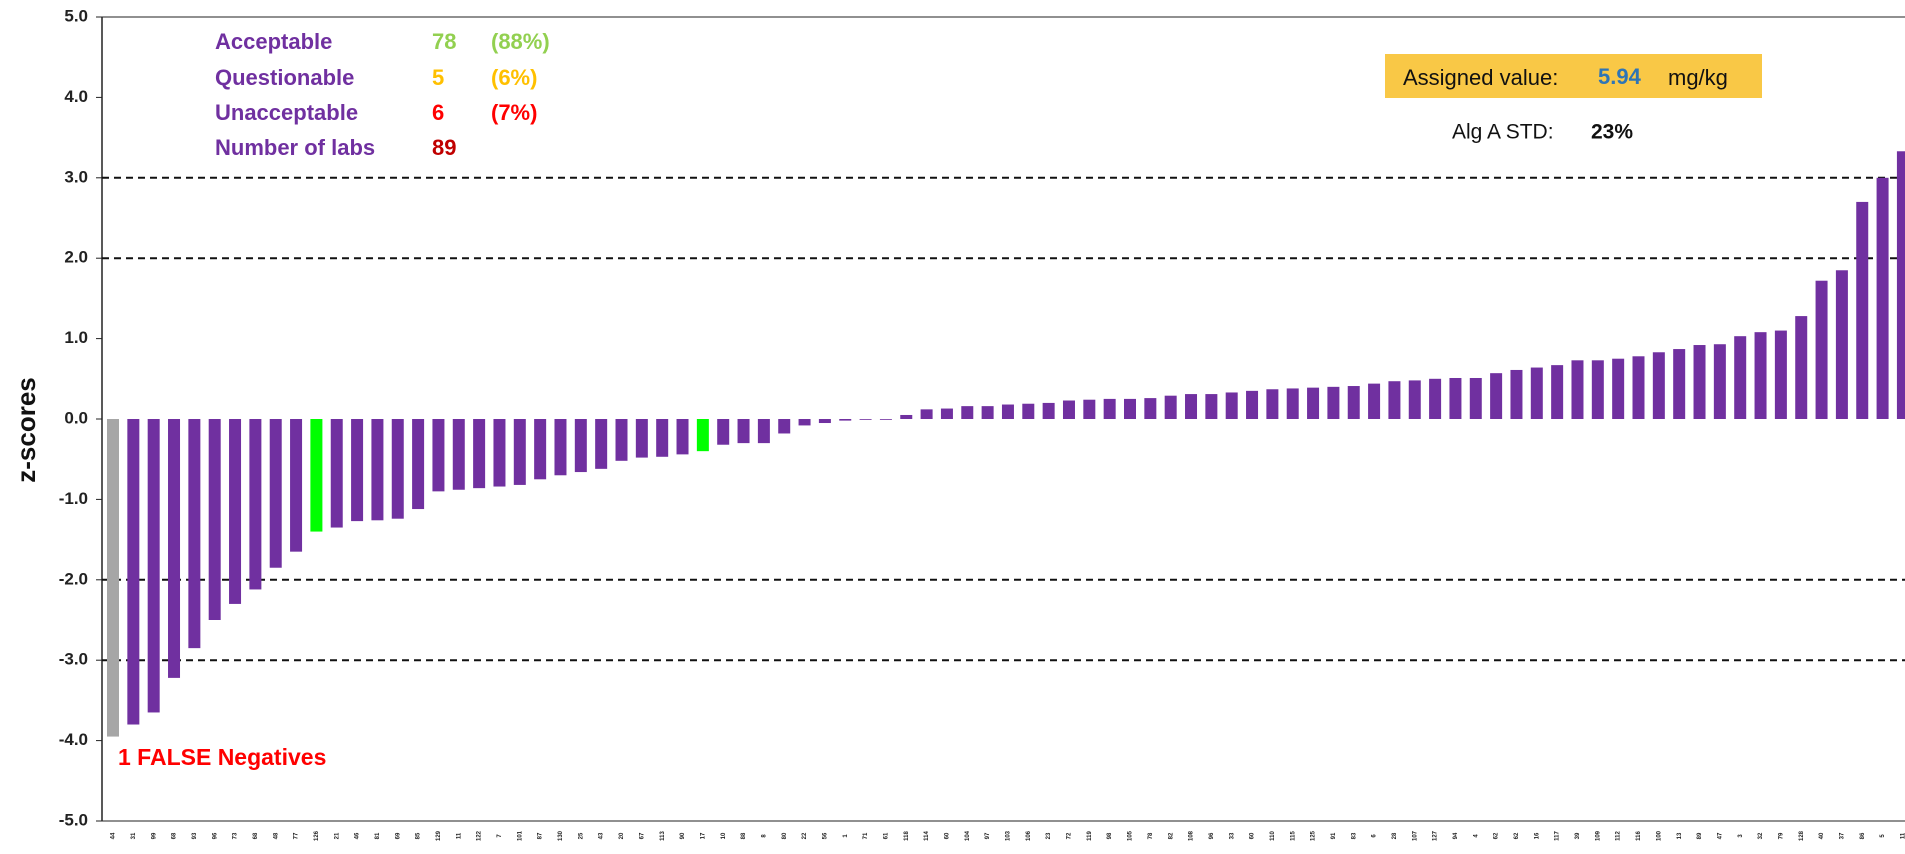 The width and height of the screenshot is (1905, 854). I want to click on x-tick-label: 89, so click(1700, 835).